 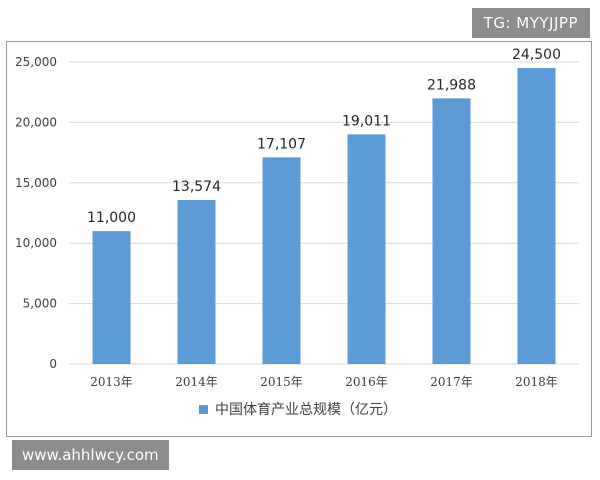 I want to click on x-tick-label: 2014年, so click(x=196, y=382).